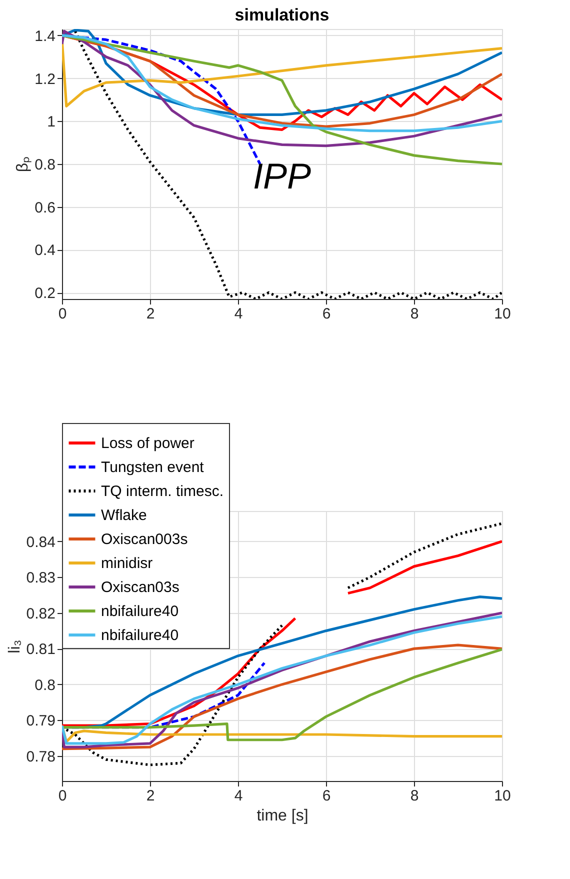  What do you see at coordinates (140, 587) in the screenshot?
I see `legend-label: Oxiscan03s` at bounding box center [140, 587].